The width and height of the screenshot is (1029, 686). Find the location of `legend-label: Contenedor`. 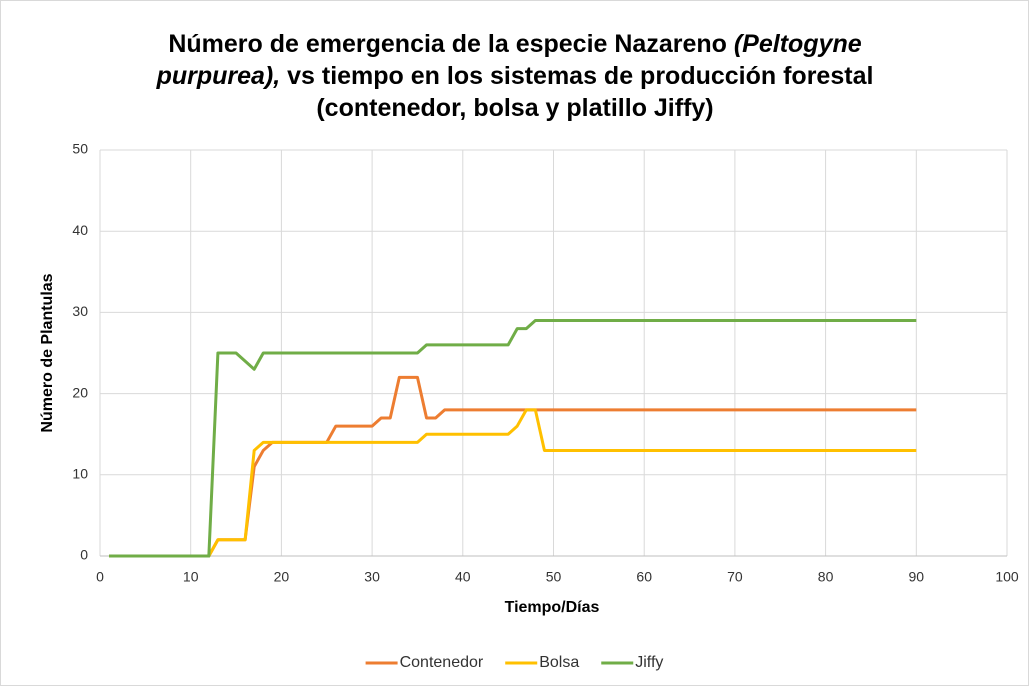

legend-label: Contenedor is located at coordinates (442, 662).